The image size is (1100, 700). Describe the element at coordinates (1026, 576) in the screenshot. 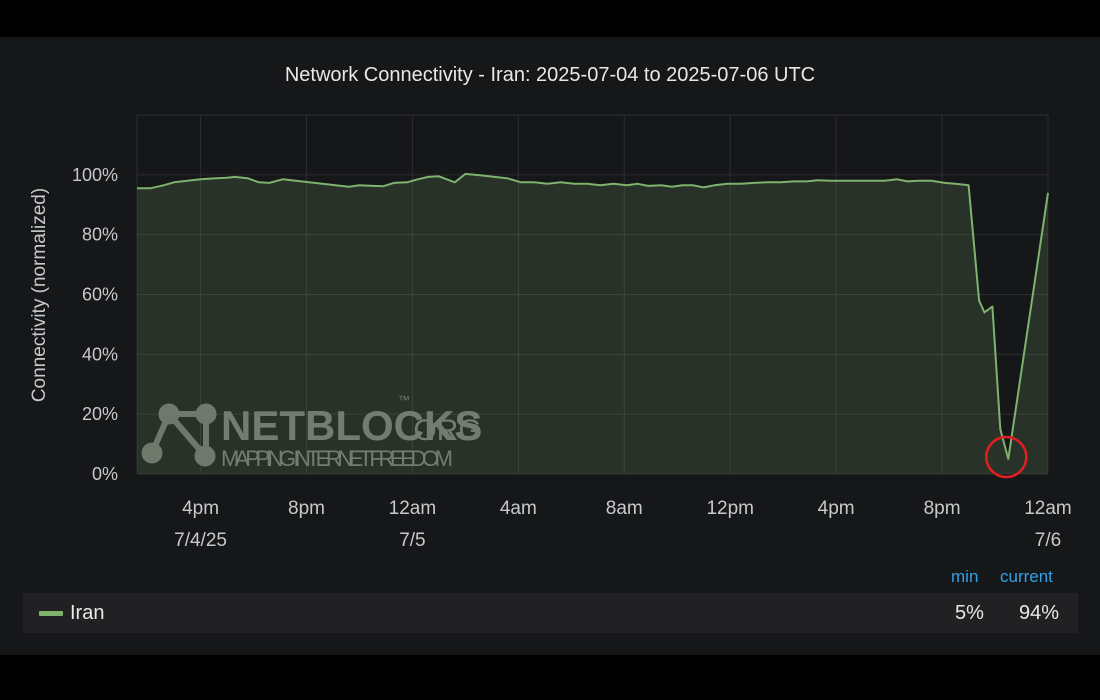

I see `legend-current-header: current` at that location.